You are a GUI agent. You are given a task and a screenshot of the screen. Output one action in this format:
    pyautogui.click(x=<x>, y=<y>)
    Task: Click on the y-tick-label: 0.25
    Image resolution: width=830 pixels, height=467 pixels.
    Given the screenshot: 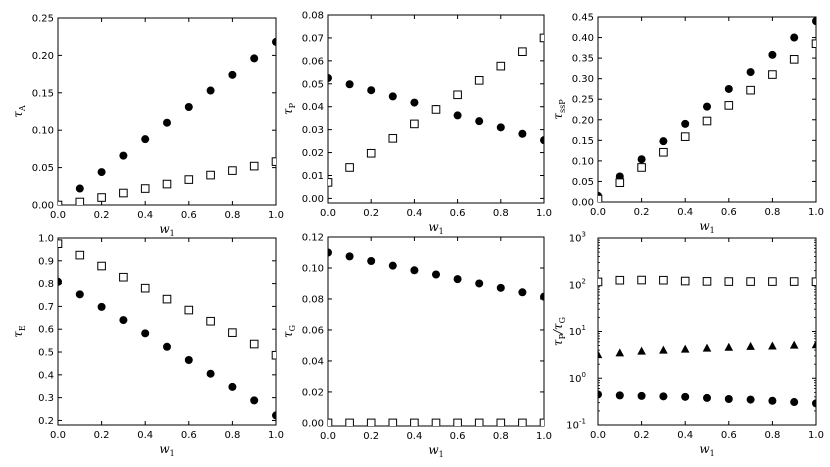 What is the action you would take?
    pyautogui.click(x=583, y=100)
    